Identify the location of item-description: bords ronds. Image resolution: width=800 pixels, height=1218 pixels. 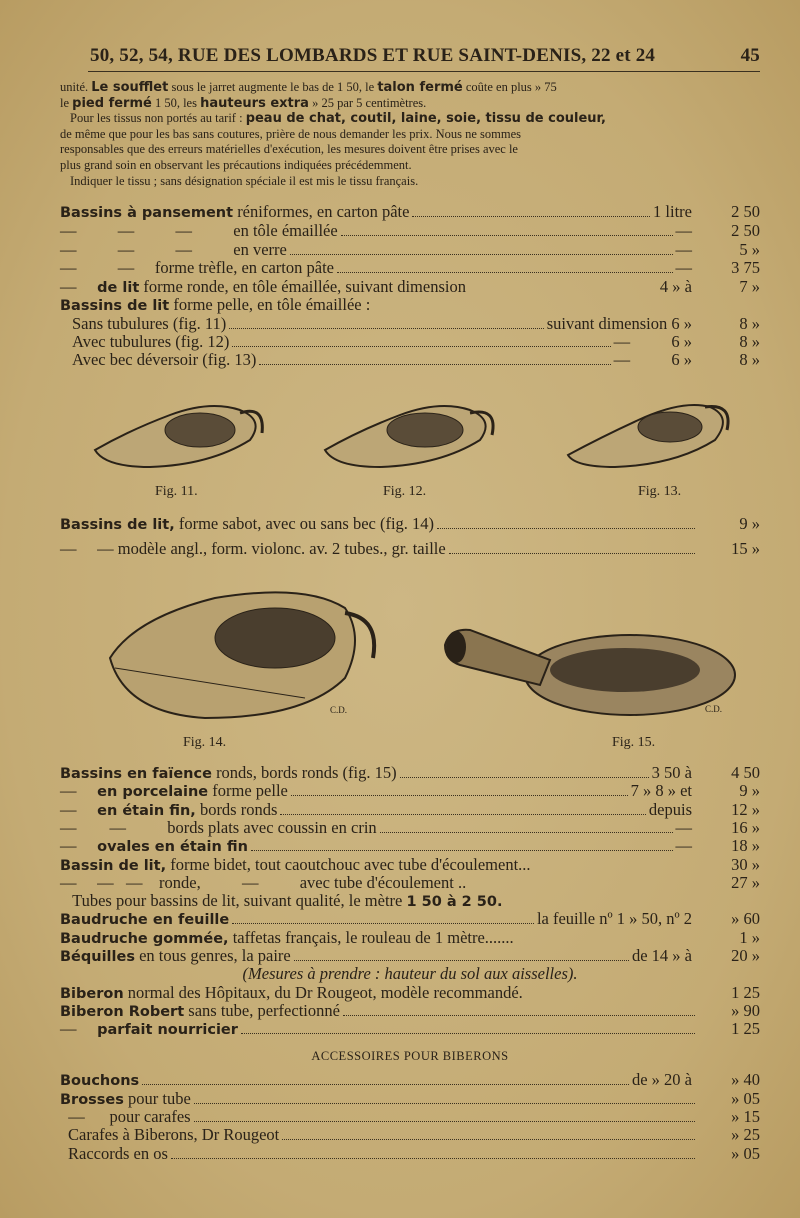
(236, 809).